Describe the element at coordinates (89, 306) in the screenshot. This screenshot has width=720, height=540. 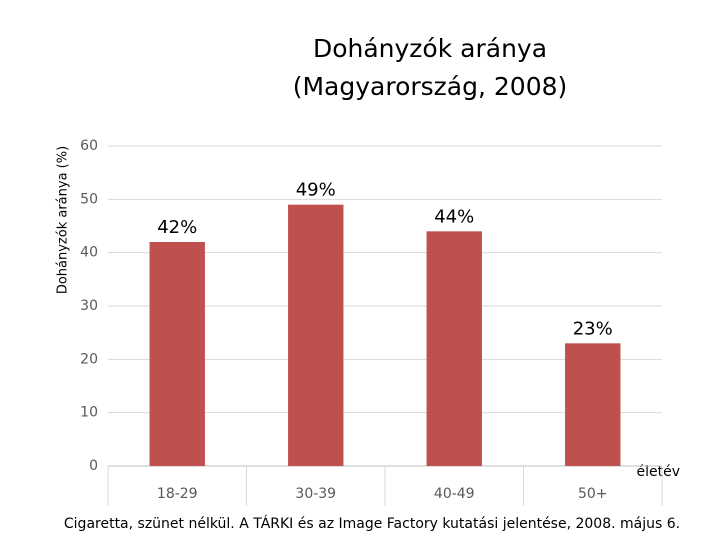
I see `y-tick-label: 30` at that location.